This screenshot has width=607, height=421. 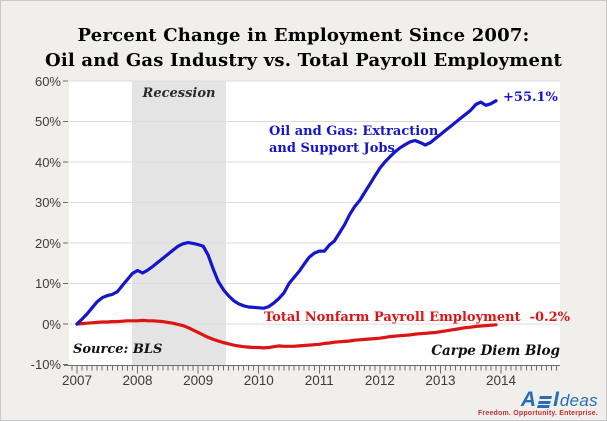 What do you see at coordinates (47, 81) in the screenshot?
I see `y-axis-label-60%: 60%` at bounding box center [47, 81].